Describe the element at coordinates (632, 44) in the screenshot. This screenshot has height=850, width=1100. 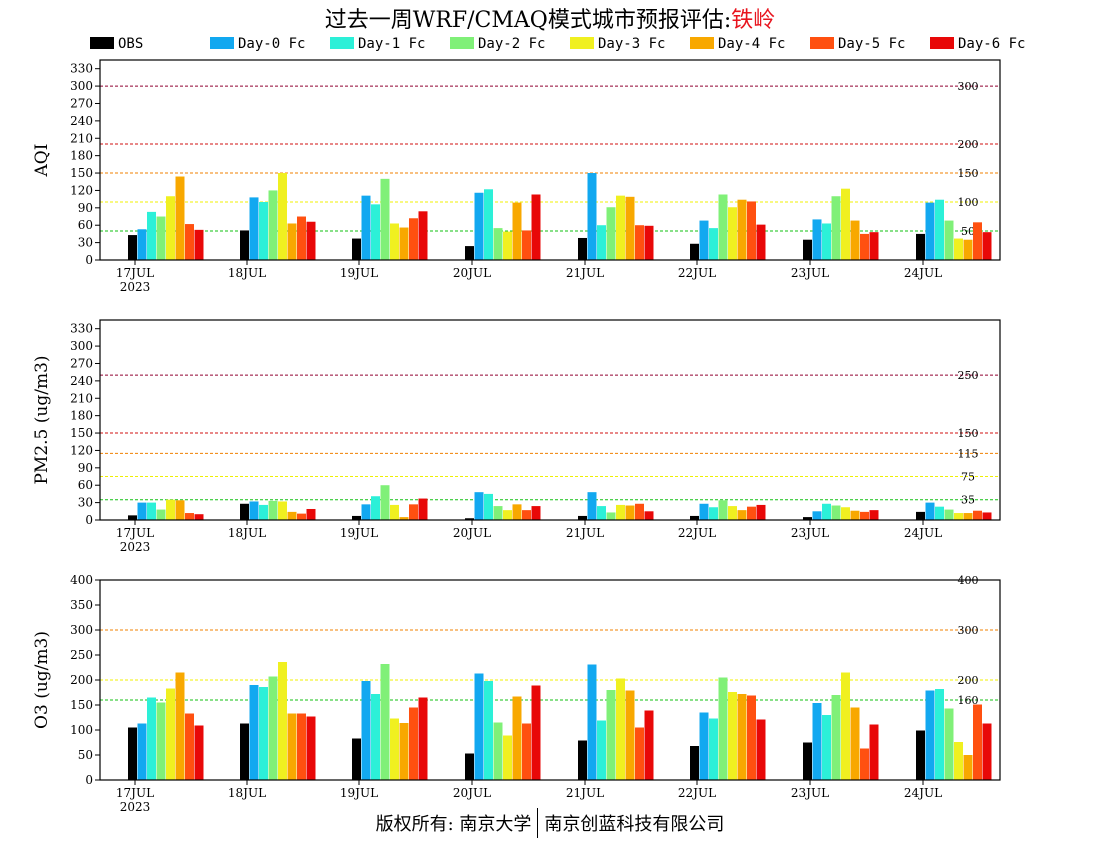
I see `legend-label: Day-3 Fc` at that location.